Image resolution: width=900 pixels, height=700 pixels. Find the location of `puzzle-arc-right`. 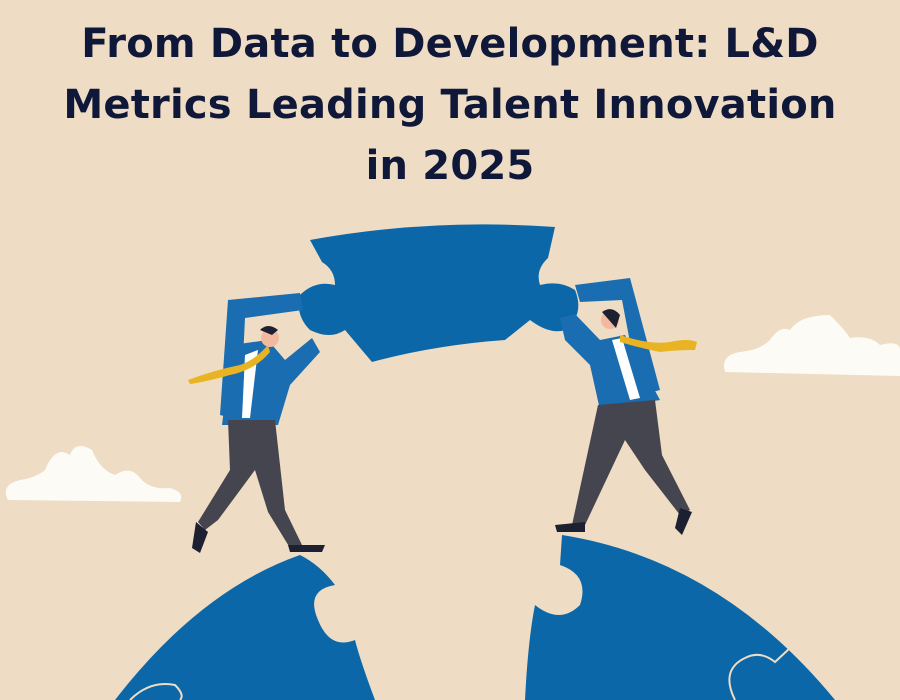

puzzle-arc-right is located at coordinates (680, 617).